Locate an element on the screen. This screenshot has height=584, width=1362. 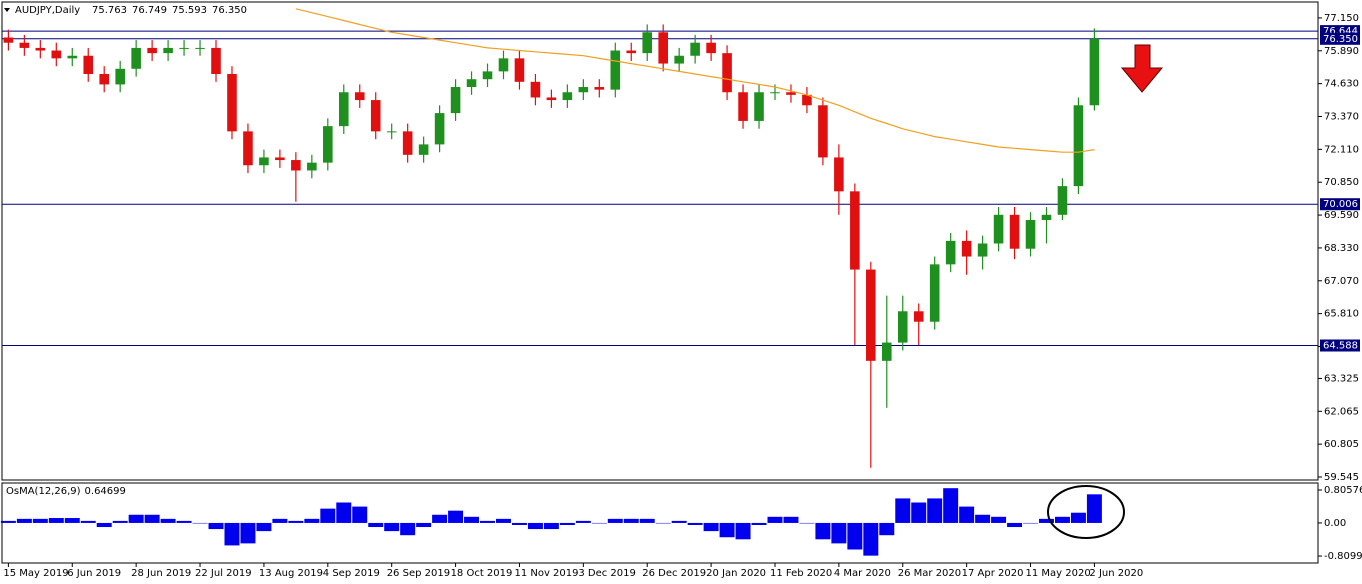
y-tick-label: 77.150 is located at coordinates (1341, 18).